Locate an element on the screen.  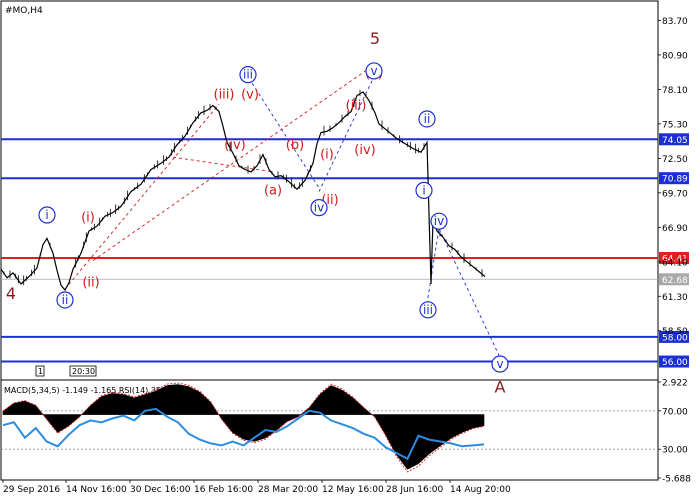
time-tick-label-4: 28 Mar 20:00 is located at coordinates (288, 490).